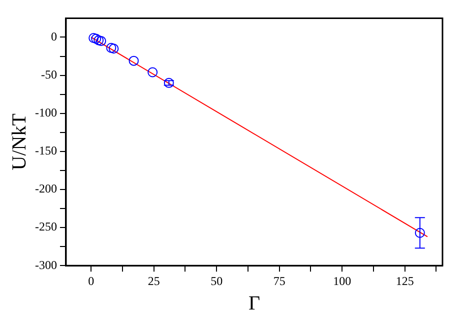 This screenshot has height=327, width=458. What do you see at coordinates (342, 281) in the screenshot?
I see `x-tick-label: 100` at bounding box center [342, 281].